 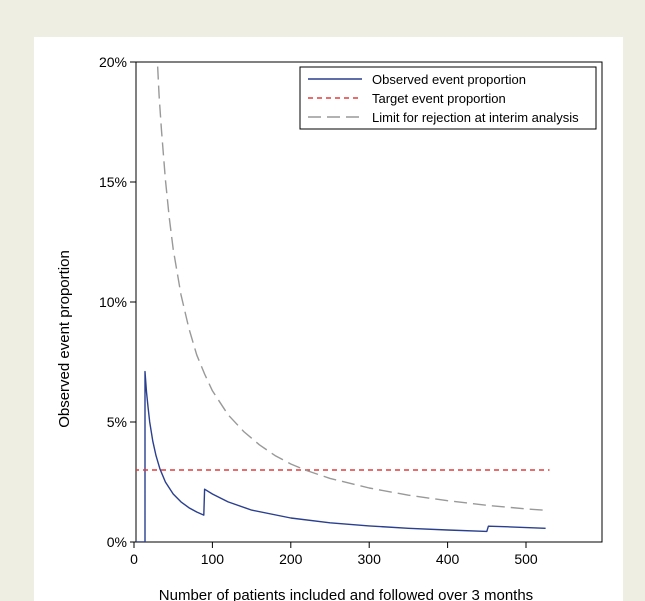 I want to click on legend-label-1: Observed event proportion, so click(x=449, y=79).